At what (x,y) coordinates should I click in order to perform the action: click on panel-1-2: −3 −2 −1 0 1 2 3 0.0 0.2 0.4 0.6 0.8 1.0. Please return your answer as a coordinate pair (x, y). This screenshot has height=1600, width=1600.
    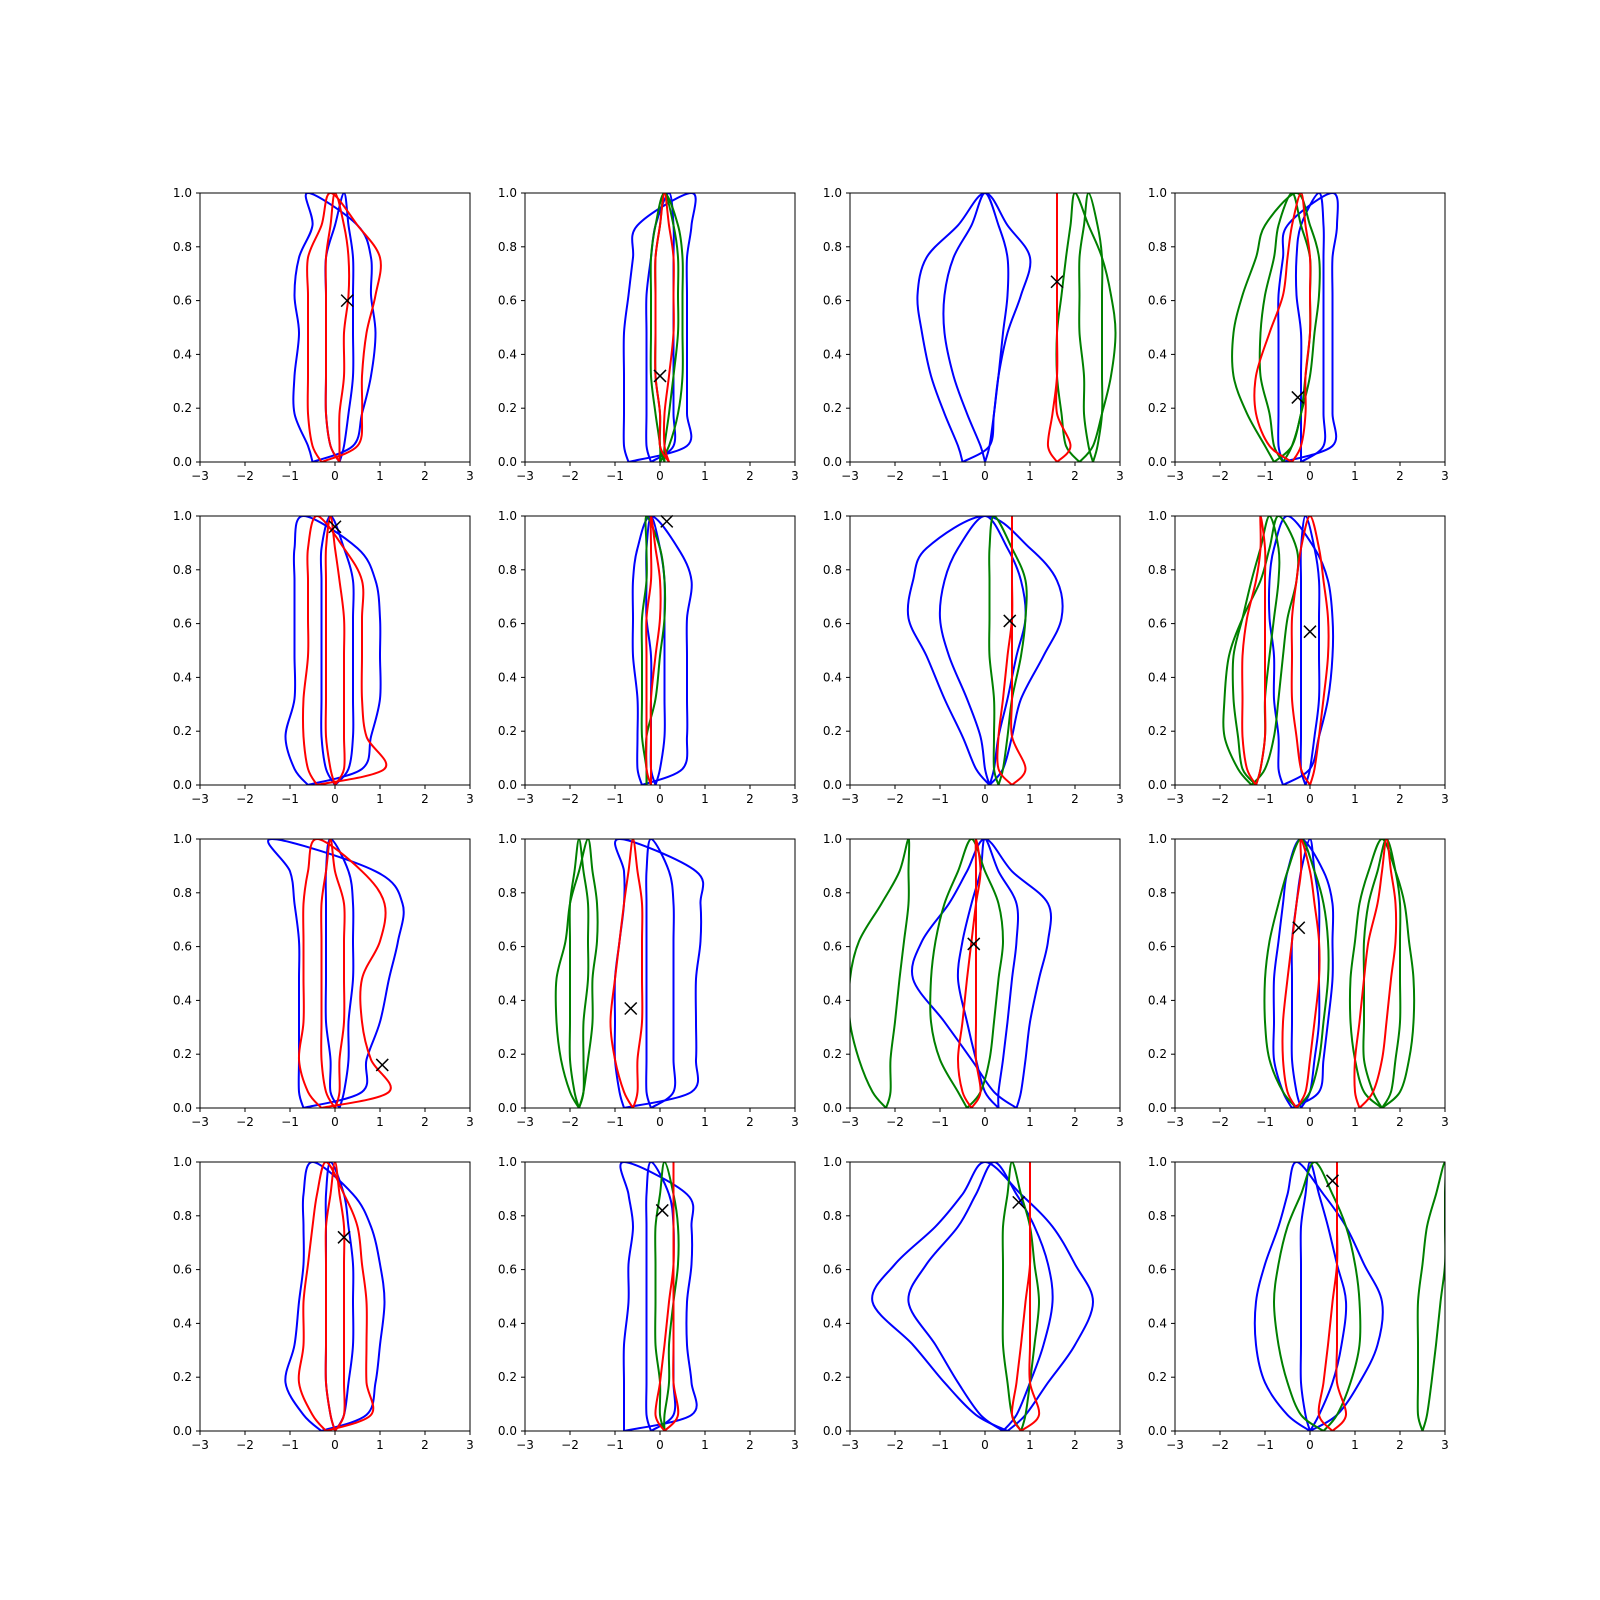
    Looking at the image, I should click on (648, 334).